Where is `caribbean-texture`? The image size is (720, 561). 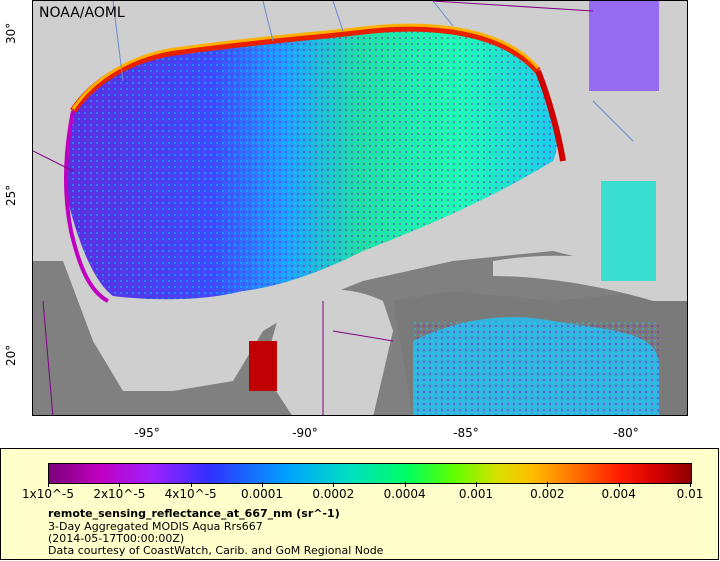 caribbean-texture is located at coordinates (536, 368).